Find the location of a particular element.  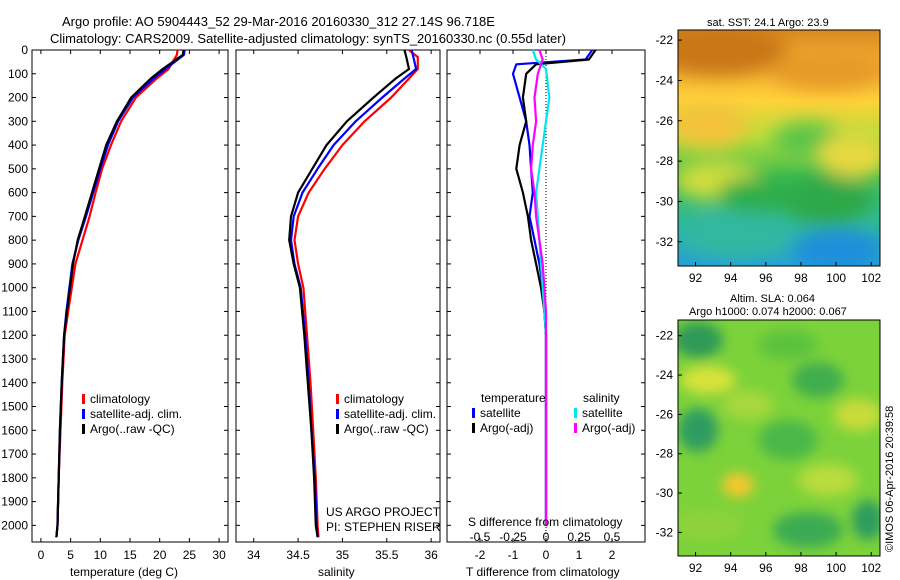

temperature-lines is located at coordinates (120, 293).